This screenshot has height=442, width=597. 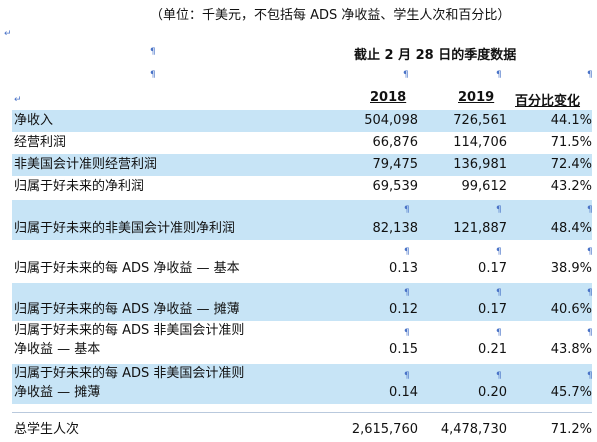 What do you see at coordinates (403, 349) in the screenshot?
I see `value-2018: 0.15` at bounding box center [403, 349].